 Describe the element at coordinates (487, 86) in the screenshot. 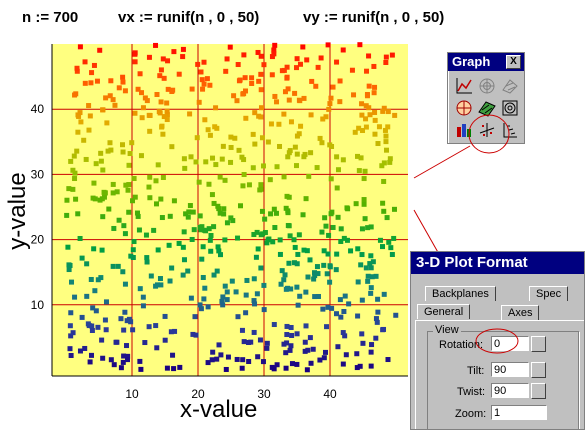

I see `polar-plot-icon` at that location.